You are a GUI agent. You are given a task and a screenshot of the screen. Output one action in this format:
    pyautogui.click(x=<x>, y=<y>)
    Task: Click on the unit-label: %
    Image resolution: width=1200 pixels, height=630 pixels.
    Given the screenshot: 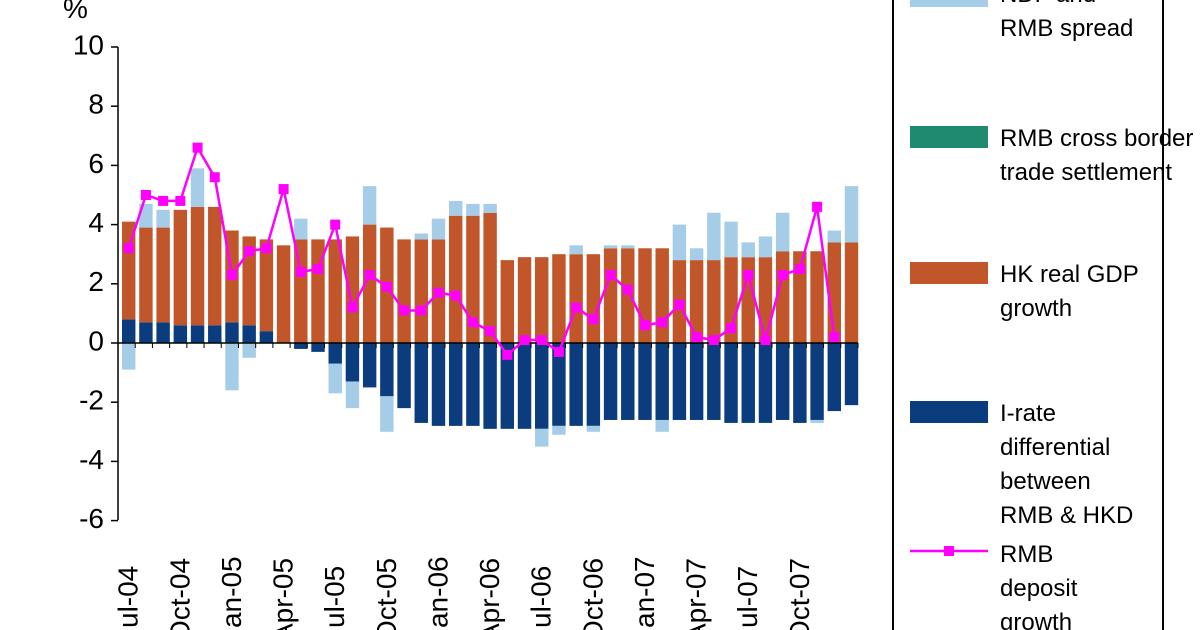 What is the action you would take?
    pyautogui.click(x=75, y=12)
    